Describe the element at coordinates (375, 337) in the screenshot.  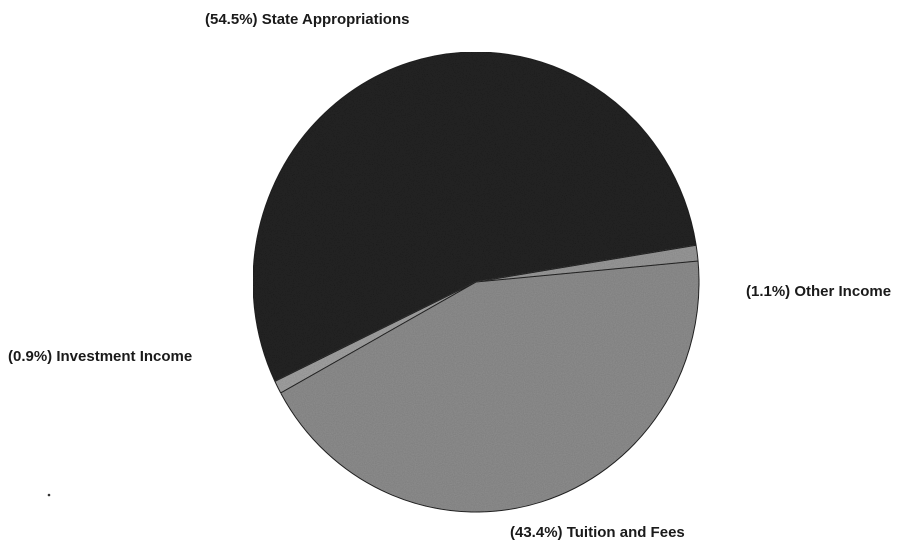
I see `pie-slice-investment-income` at that location.